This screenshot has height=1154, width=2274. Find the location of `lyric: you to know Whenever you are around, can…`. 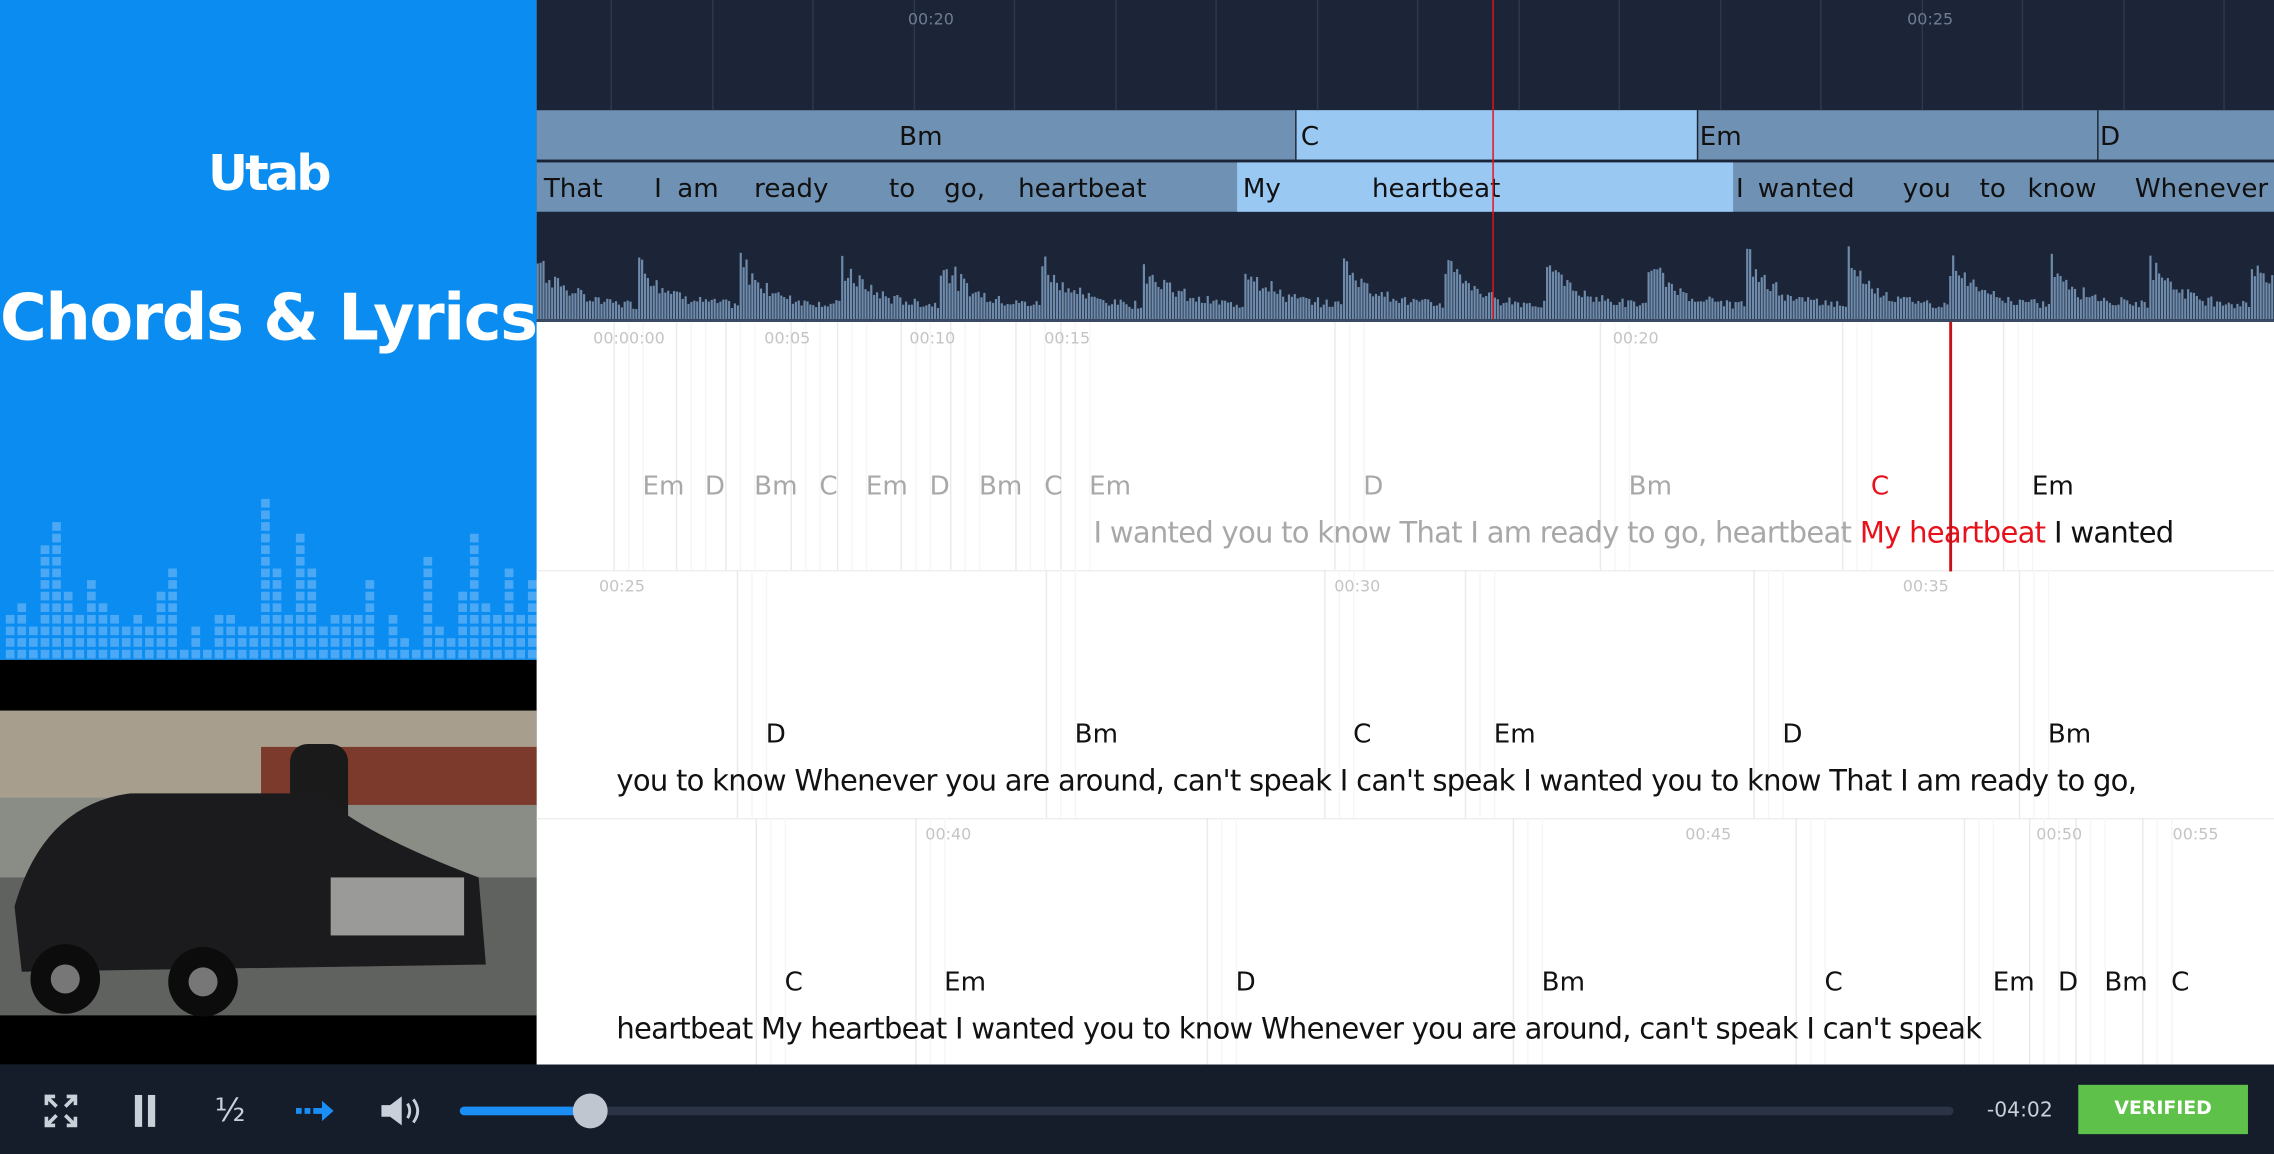

lyric: you to know Whenever you are around, can… is located at coordinates (1376, 780).